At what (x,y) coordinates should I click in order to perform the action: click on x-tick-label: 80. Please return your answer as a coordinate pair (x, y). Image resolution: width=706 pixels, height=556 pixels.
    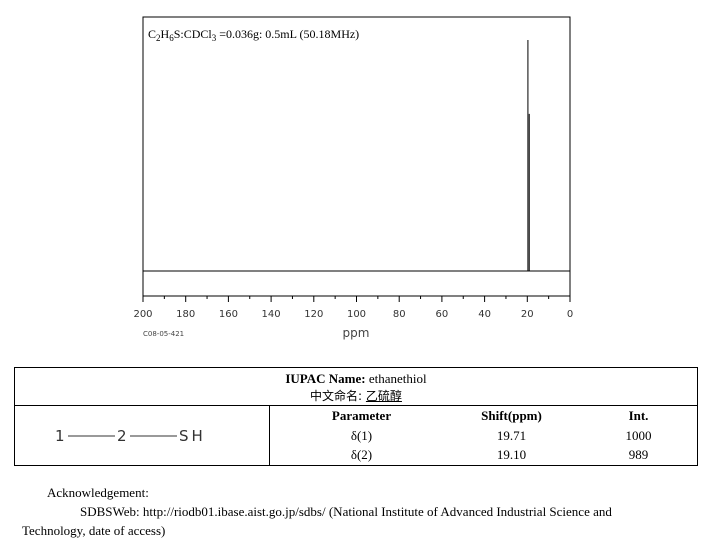
    Looking at the image, I should click on (399, 314).